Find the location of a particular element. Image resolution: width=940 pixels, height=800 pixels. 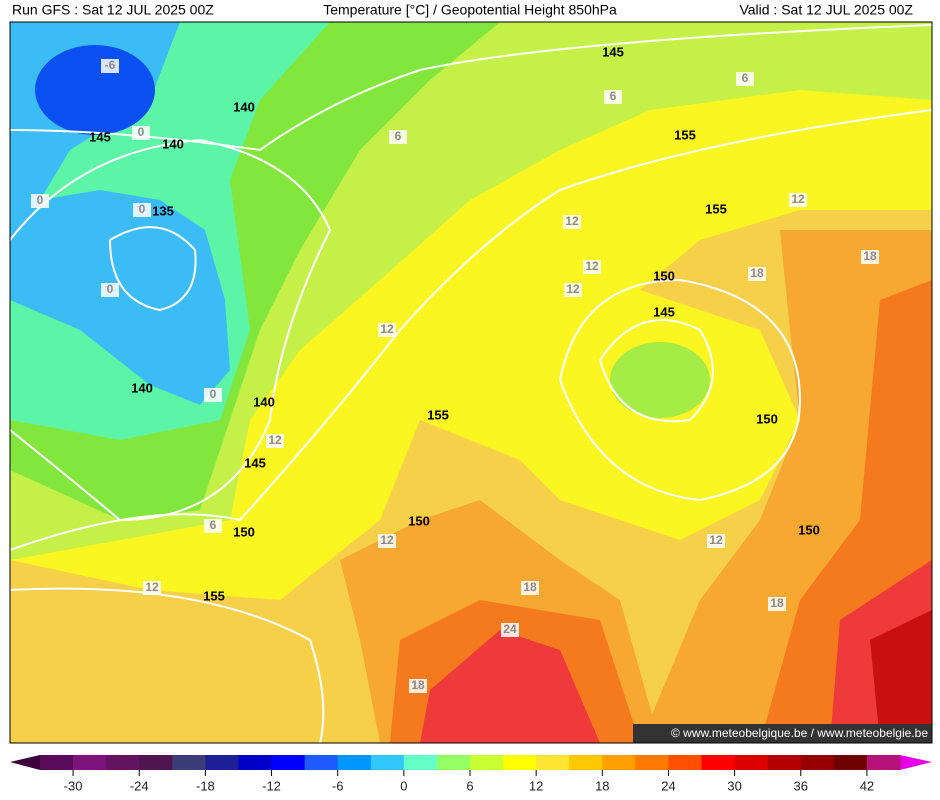

height-label: 135 is located at coordinates (163, 210).